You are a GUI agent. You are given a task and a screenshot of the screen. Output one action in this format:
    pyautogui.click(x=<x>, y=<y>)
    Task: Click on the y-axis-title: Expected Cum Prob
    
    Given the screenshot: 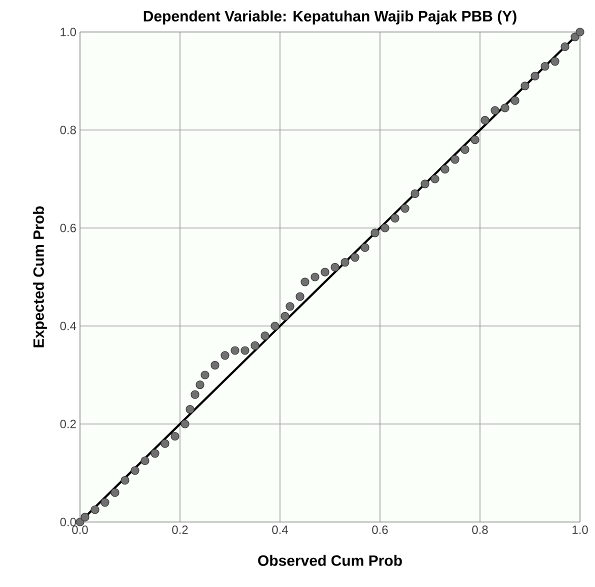 What is the action you would take?
    pyautogui.click(x=39, y=277)
    